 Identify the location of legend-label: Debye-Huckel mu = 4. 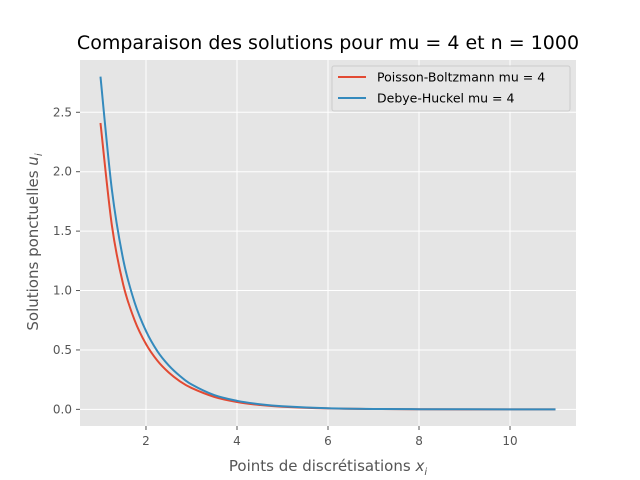
(445, 98).